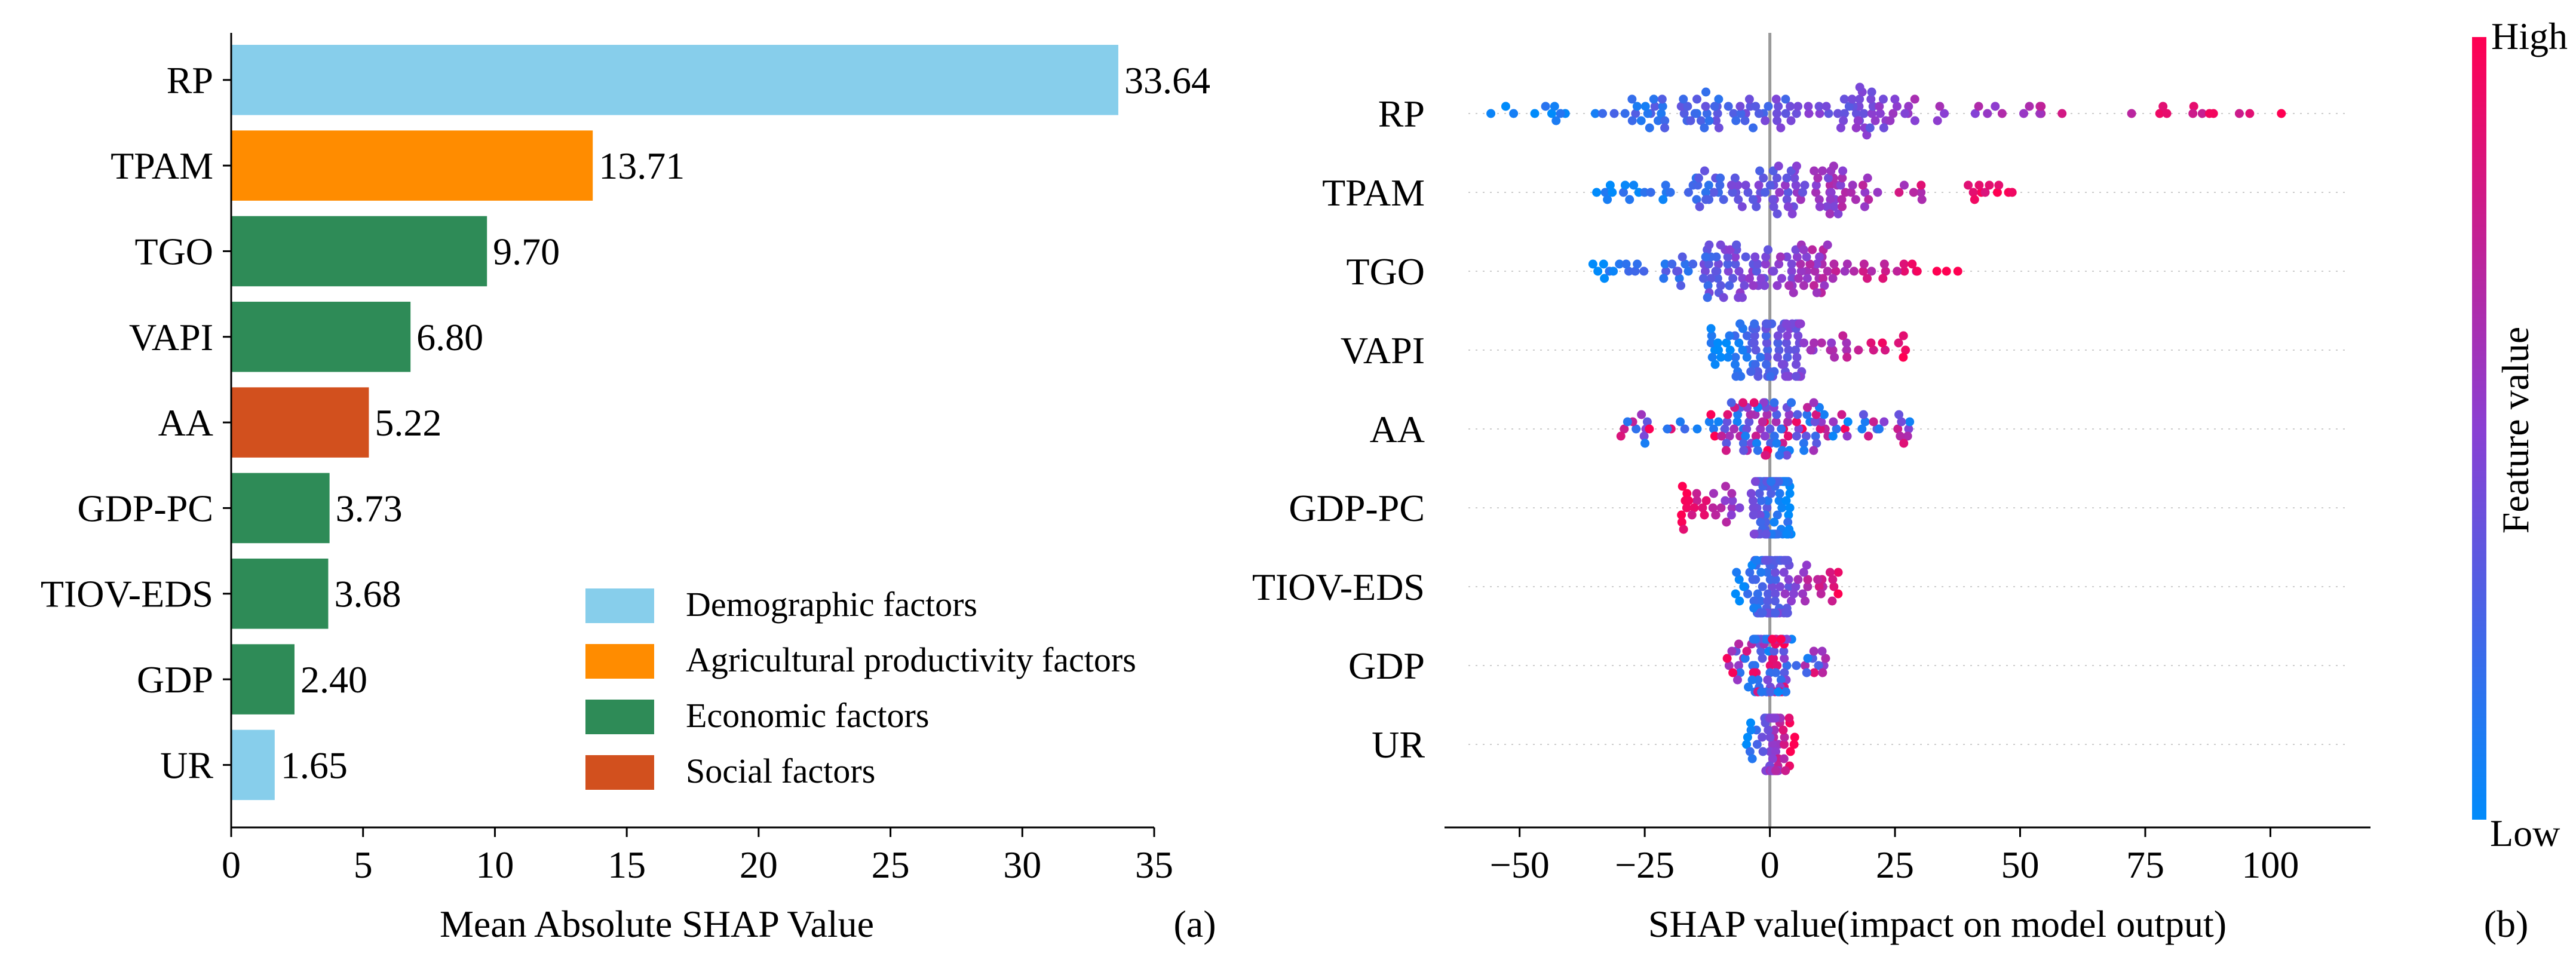  What do you see at coordinates (412, 165) in the screenshot?
I see `bar-tpam` at bounding box center [412, 165].